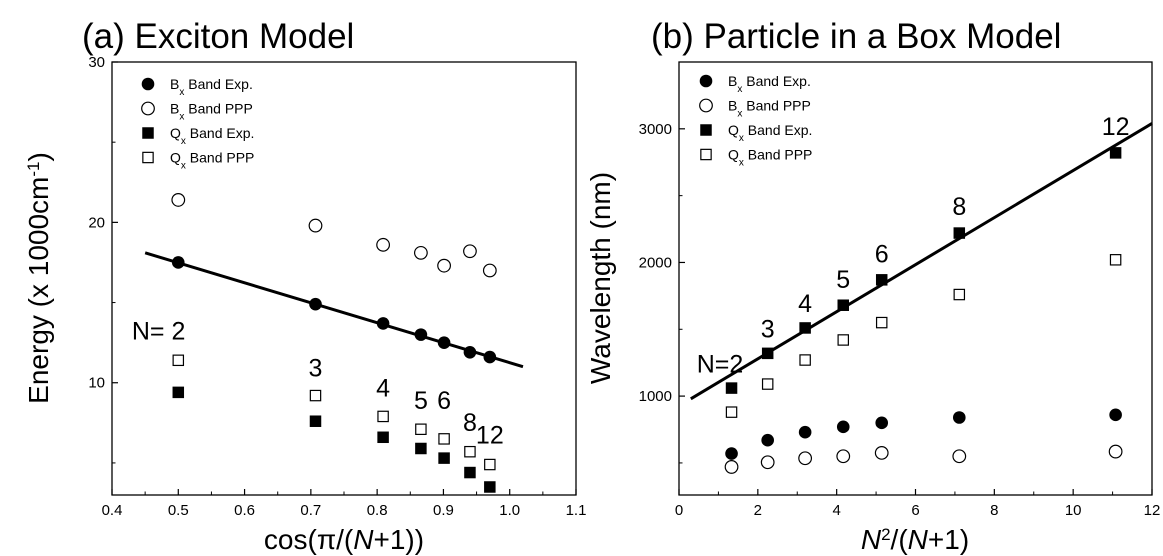  Describe the element at coordinates (96, 222) in the screenshot. I see `y-tick-label: 20` at that location.